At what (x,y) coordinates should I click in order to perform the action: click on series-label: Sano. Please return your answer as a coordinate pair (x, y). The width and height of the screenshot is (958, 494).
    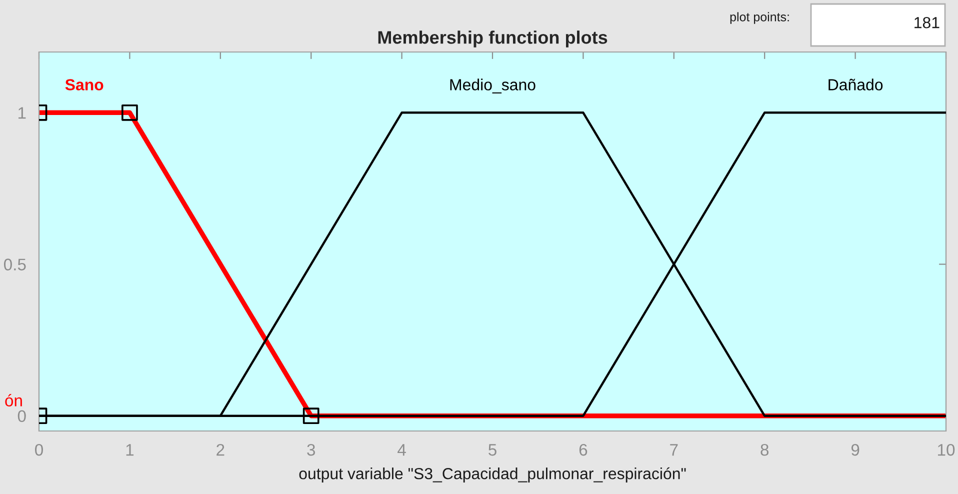
    Looking at the image, I should click on (84, 84).